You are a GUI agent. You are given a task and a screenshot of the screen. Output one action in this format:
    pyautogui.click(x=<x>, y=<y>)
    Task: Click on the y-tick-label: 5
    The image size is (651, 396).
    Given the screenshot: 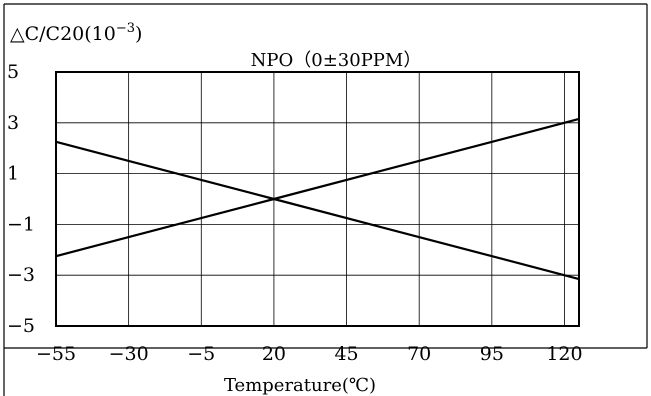 What is the action you would take?
    pyautogui.click(x=13, y=72)
    